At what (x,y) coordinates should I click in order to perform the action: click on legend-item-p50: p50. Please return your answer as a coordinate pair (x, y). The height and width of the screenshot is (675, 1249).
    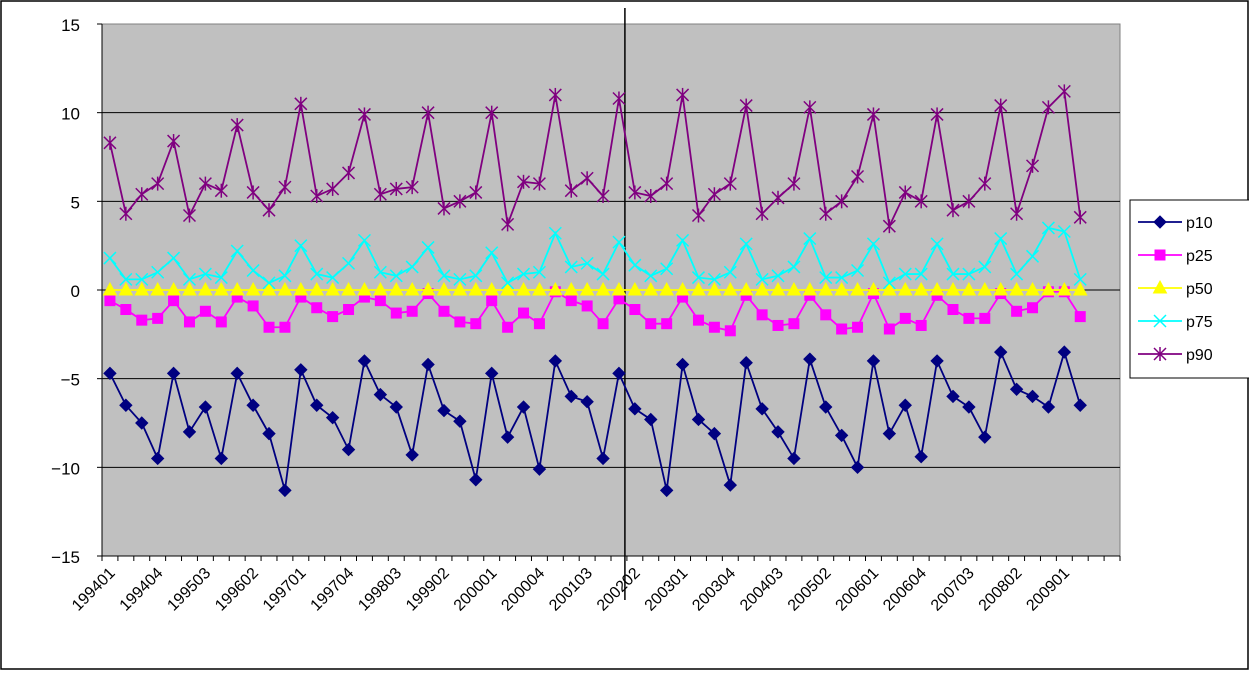
    Looking at the image, I should click on (1175, 288).